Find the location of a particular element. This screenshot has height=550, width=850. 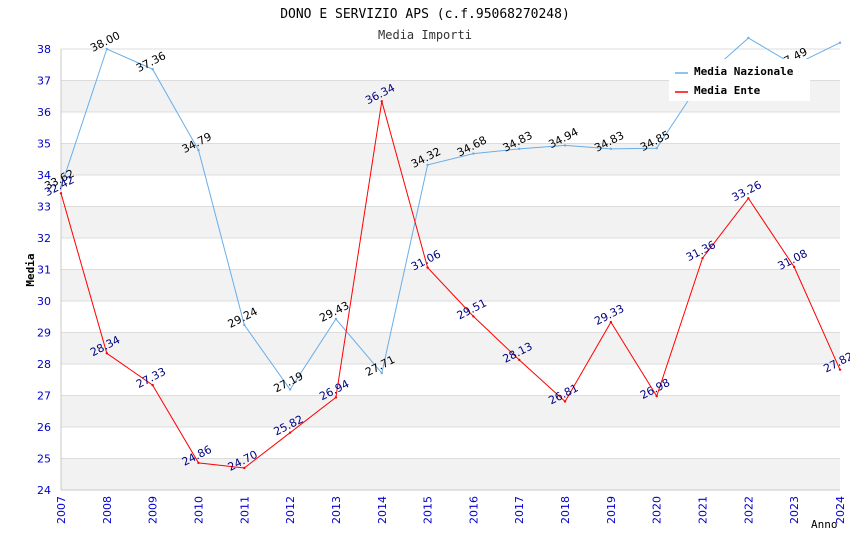

chart-subtitle: Media Importi is located at coordinates (425, 35).